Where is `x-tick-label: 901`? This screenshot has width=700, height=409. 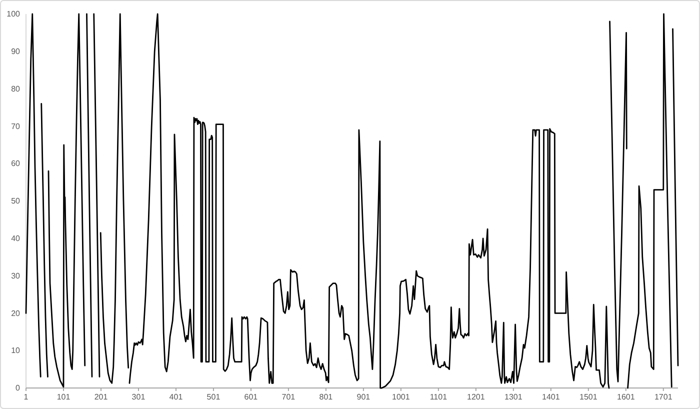
x-tick-label: 901 is located at coordinates (363, 397).